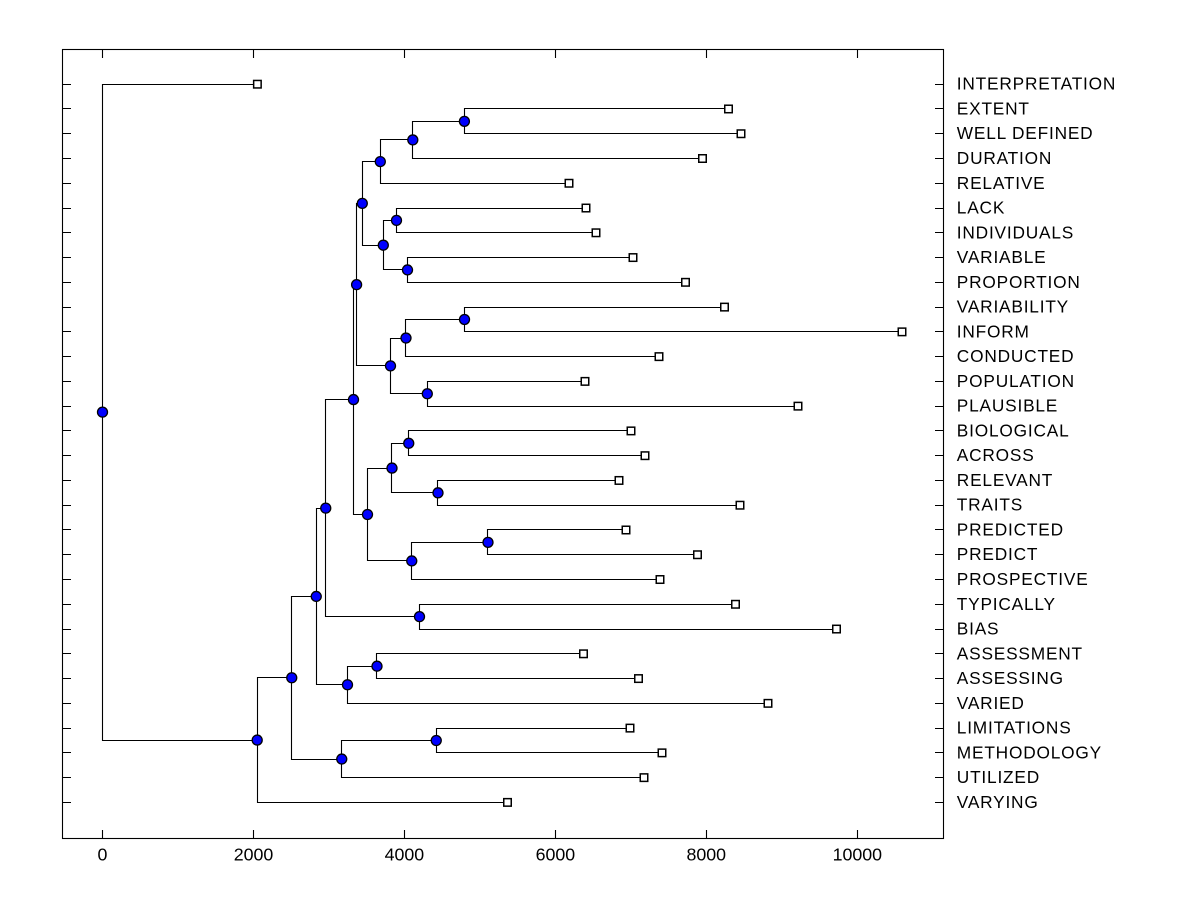 The image size is (1200, 900). What do you see at coordinates (1001, 183) in the screenshot?
I see `svg-text: RELATIVE` at bounding box center [1001, 183].